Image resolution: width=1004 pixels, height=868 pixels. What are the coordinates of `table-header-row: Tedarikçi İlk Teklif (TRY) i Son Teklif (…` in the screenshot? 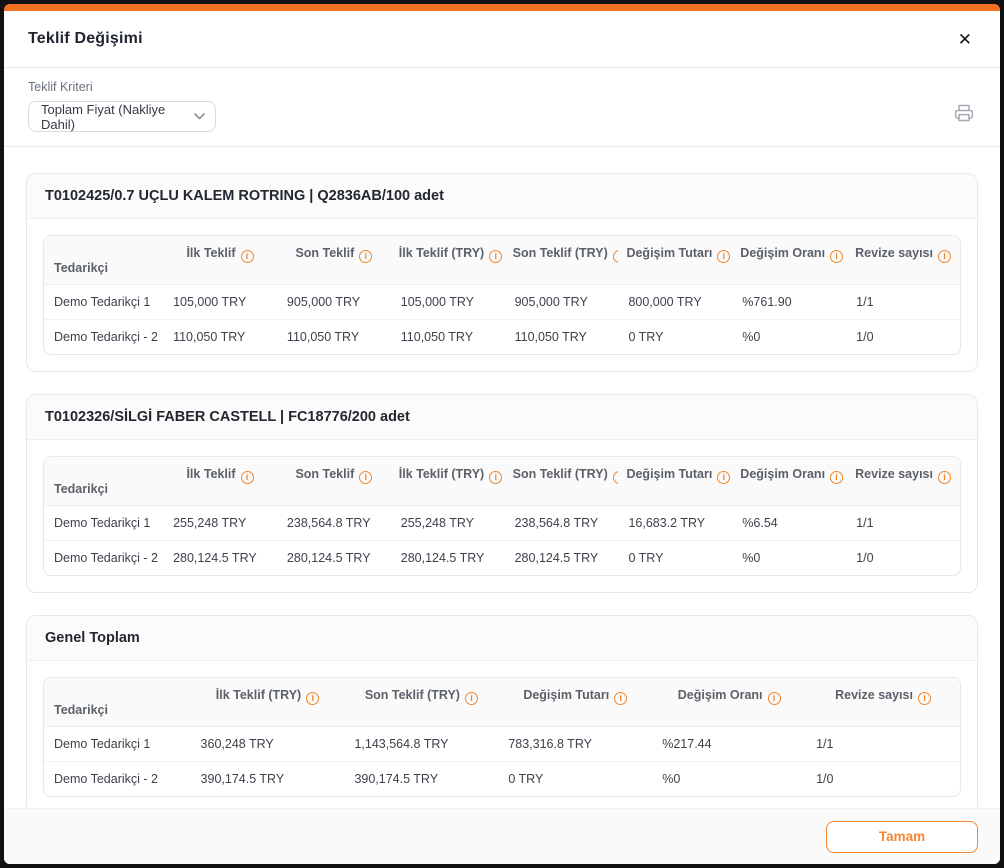 It's located at (502, 702).